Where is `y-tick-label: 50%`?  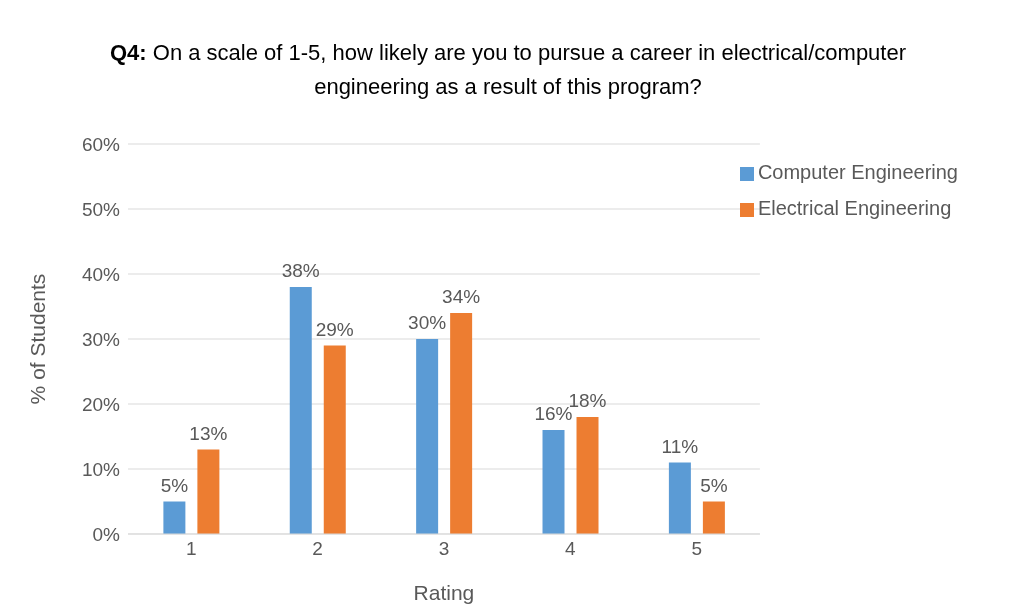
y-tick-label: 50% is located at coordinates (101, 209).